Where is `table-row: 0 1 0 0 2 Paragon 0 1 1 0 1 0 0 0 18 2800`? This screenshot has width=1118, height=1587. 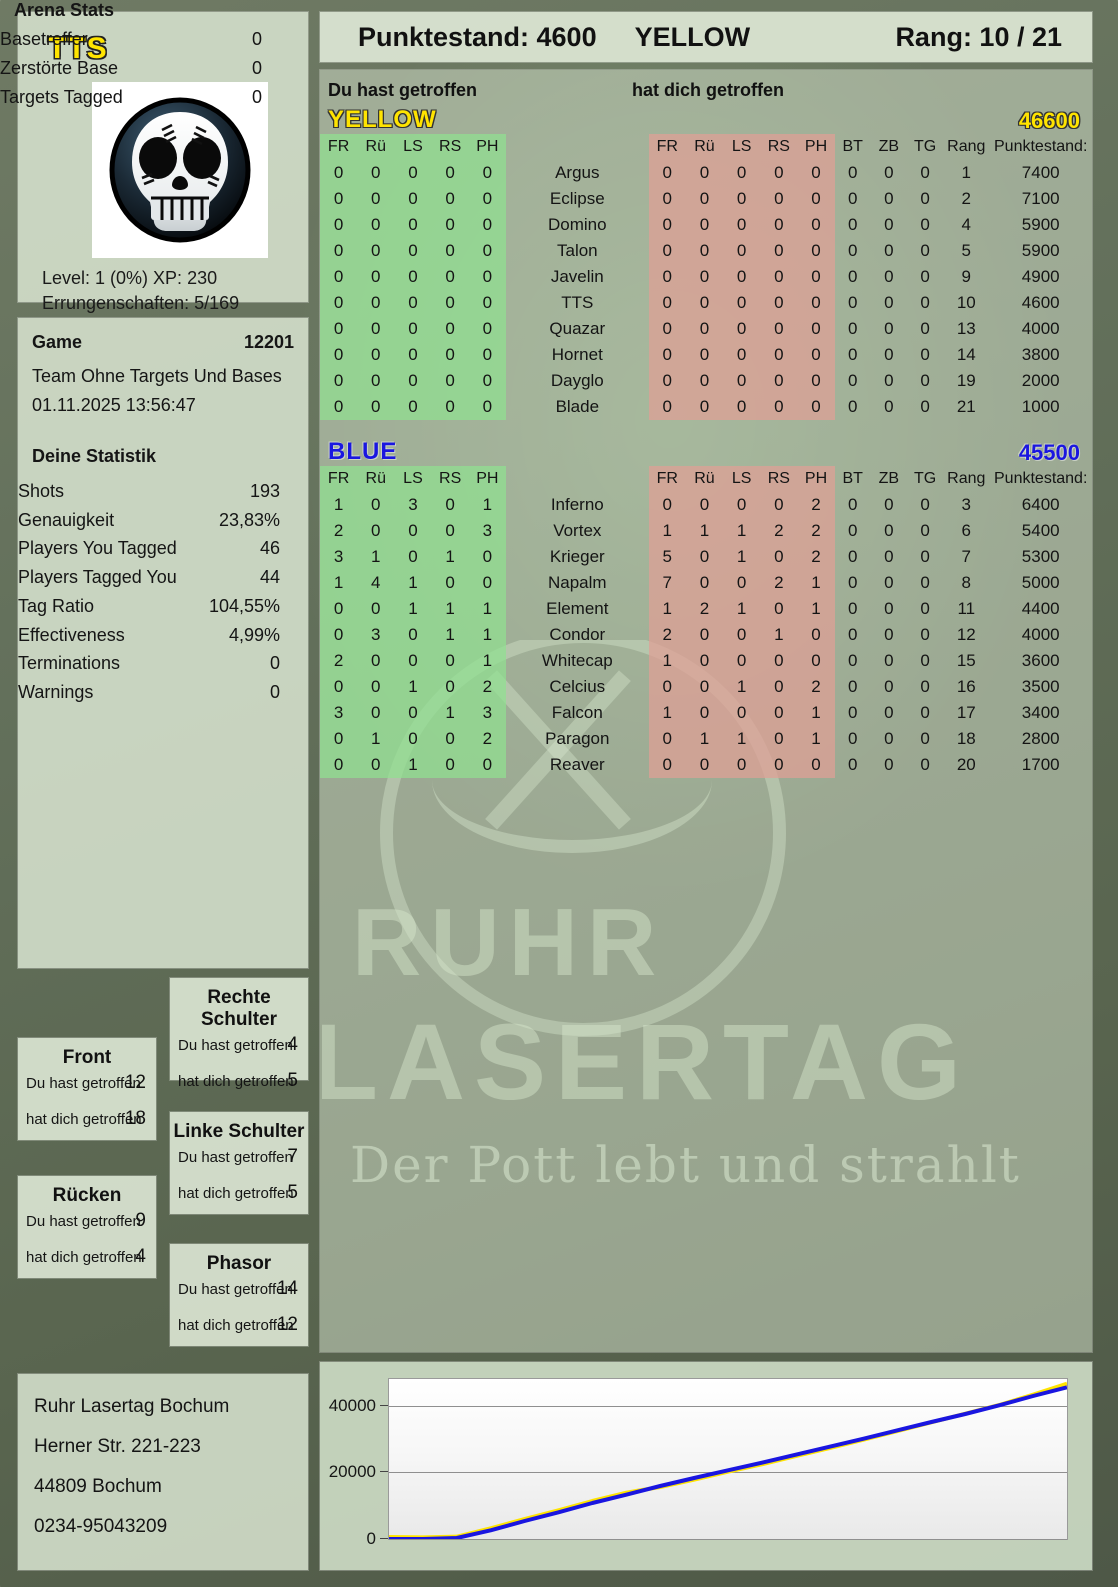 table-row: 0 1 0 0 2 Paragon 0 1 1 0 1 0 0 0 18 2800 is located at coordinates (706, 739).